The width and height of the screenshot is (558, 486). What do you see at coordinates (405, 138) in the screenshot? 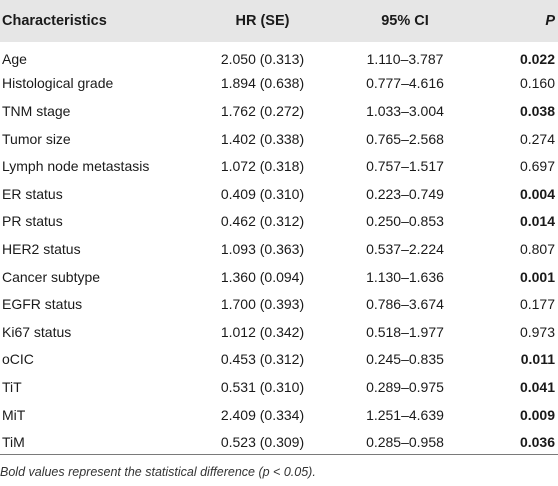
I see `cell-ci: 0.765–2.568` at bounding box center [405, 138].